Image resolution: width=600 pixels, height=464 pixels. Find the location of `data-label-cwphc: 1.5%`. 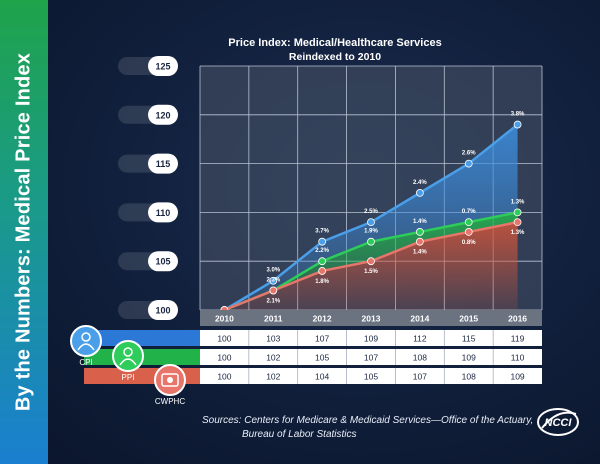

data-label-cwphc: 1.5% is located at coordinates (371, 272).